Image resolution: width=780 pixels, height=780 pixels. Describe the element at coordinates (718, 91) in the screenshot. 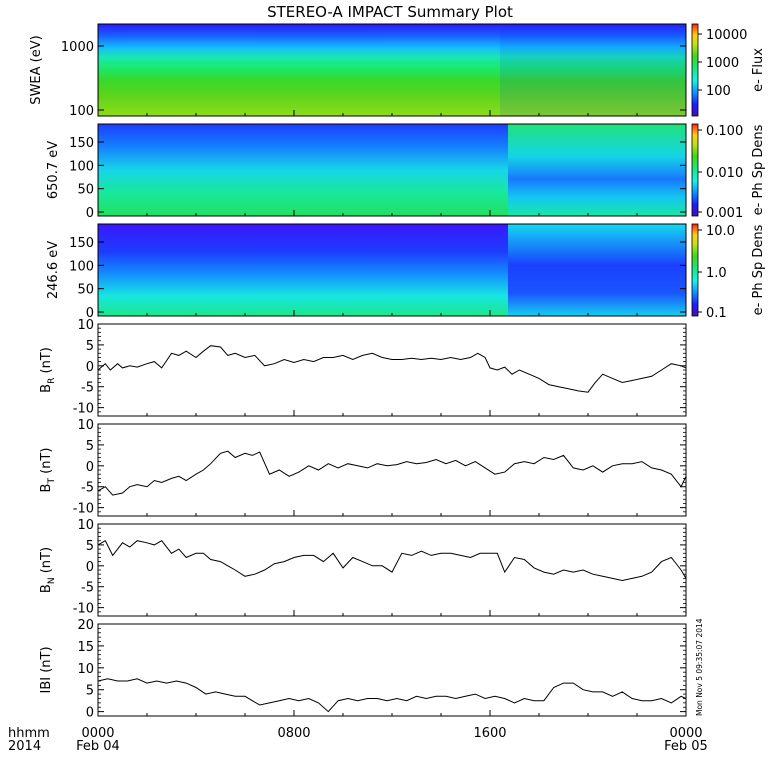

I see `colorbar-tick-label: 100` at that location.